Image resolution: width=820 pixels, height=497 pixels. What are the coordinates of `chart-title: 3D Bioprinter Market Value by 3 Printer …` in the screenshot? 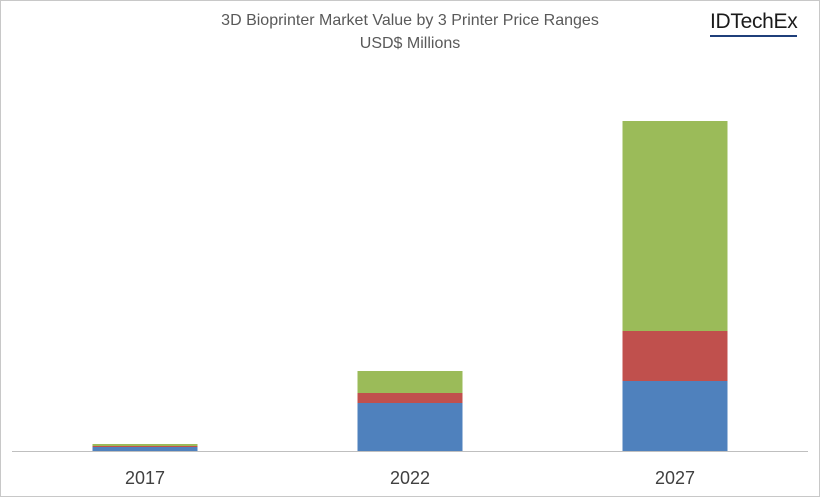 It's located at (410, 20).